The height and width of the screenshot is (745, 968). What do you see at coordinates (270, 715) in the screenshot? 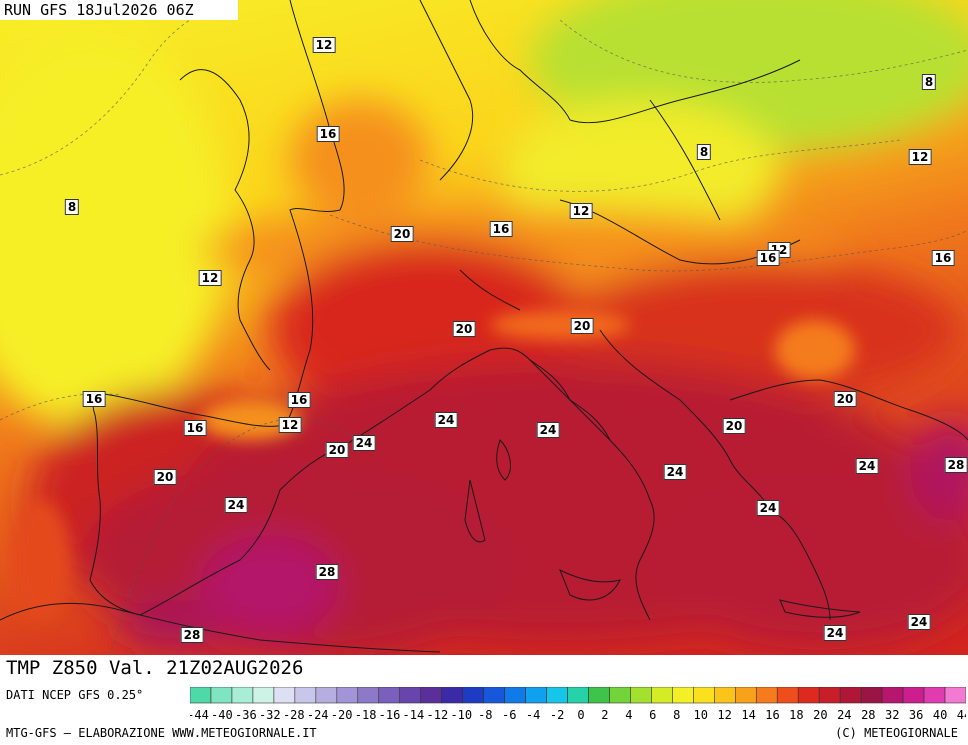
I see `color-scale-tick: -32` at bounding box center [270, 715].